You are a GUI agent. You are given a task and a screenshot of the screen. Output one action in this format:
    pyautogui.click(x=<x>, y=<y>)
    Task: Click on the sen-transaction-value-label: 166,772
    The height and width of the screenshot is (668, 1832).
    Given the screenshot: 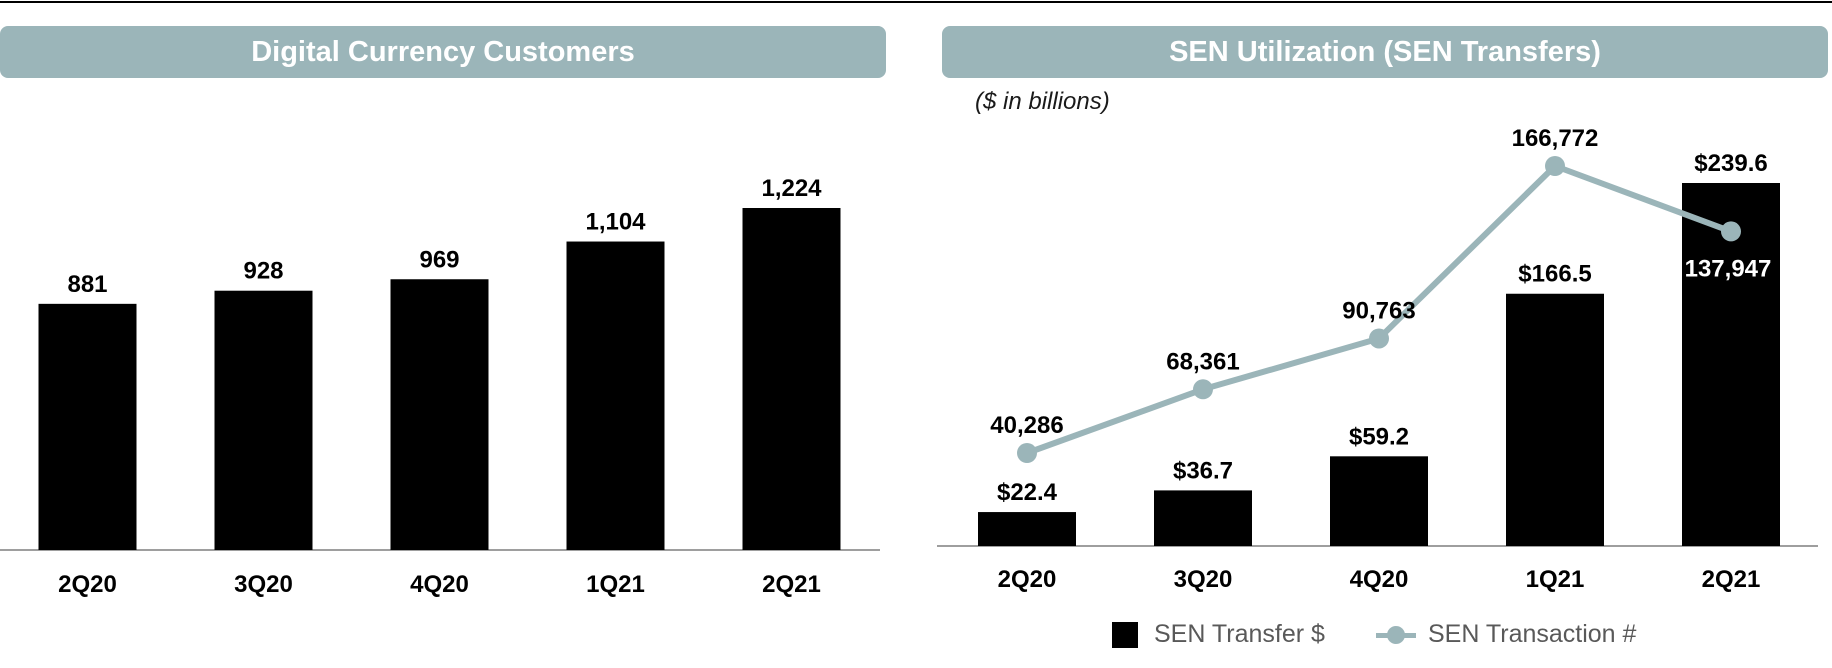 What is the action you would take?
    pyautogui.click(x=1555, y=138)
    